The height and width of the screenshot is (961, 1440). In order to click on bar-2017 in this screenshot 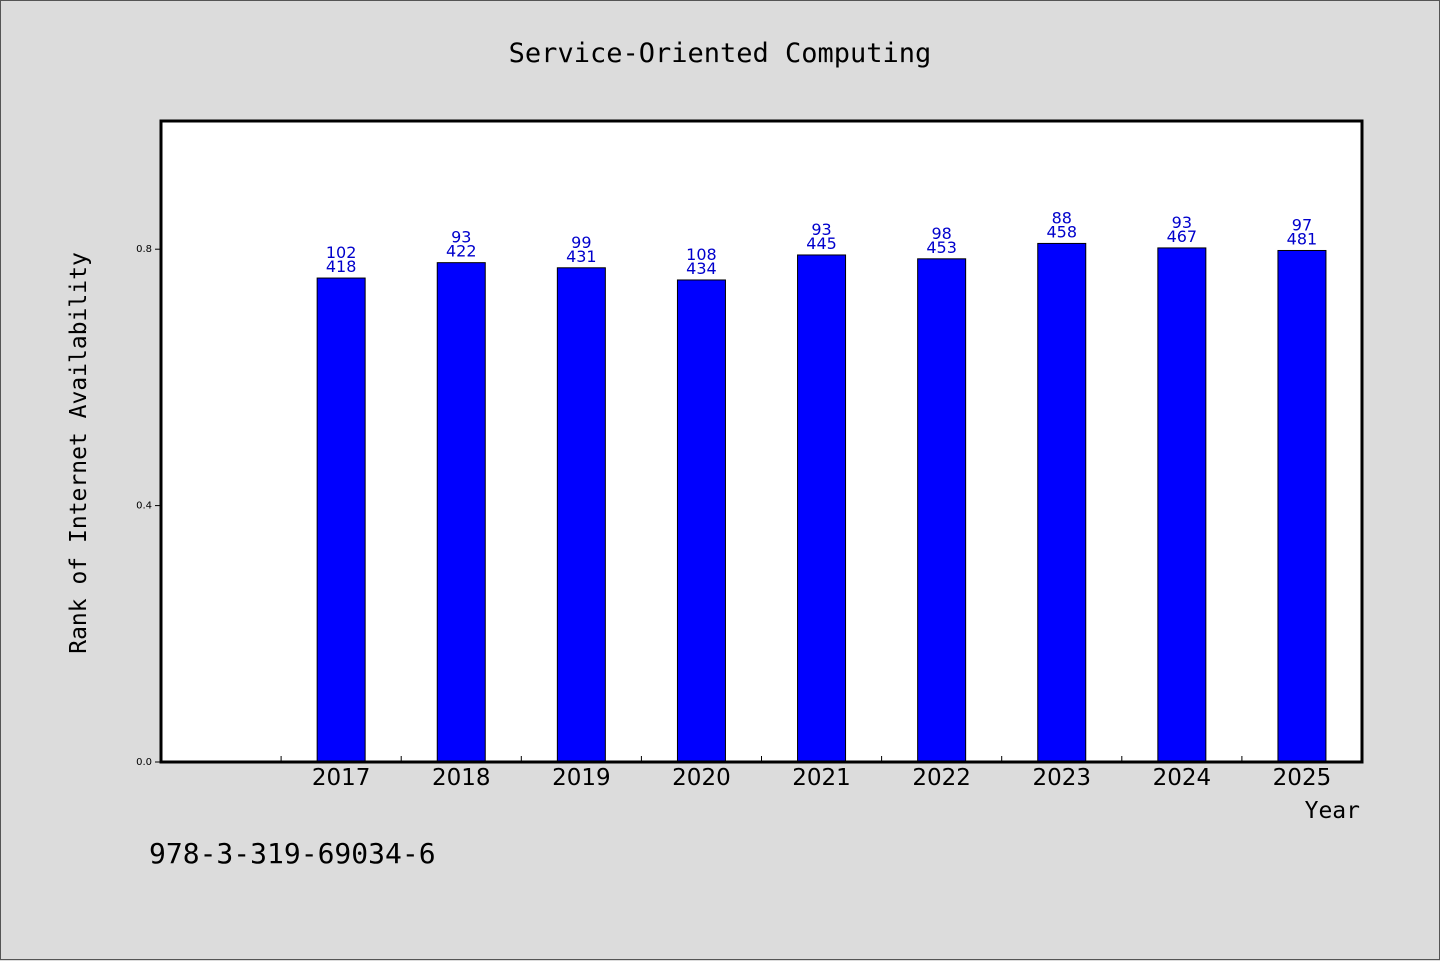, I will do `click(341, 520)`.